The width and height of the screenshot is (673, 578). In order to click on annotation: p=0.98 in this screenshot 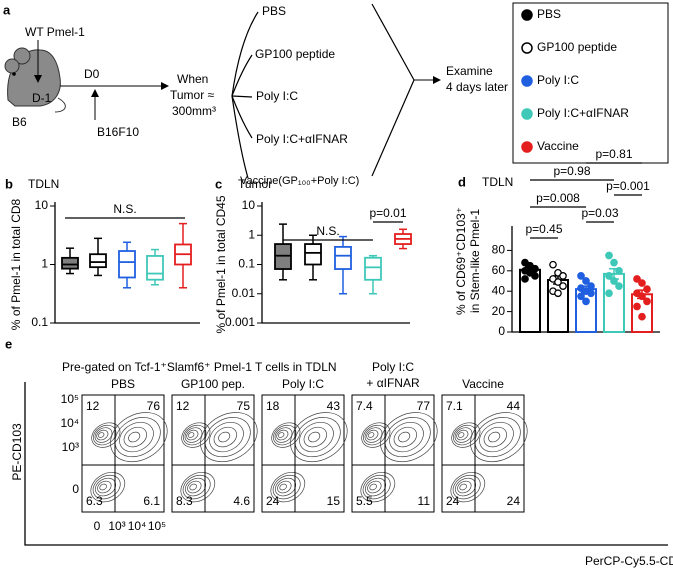, I will do `click(571, 171)`.